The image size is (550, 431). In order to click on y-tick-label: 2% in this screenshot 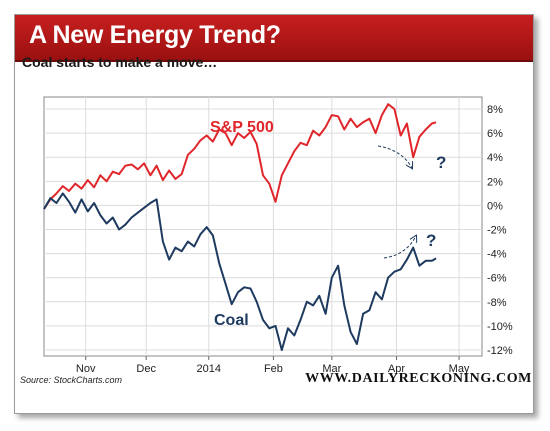, I will do `click(495, 182)`.